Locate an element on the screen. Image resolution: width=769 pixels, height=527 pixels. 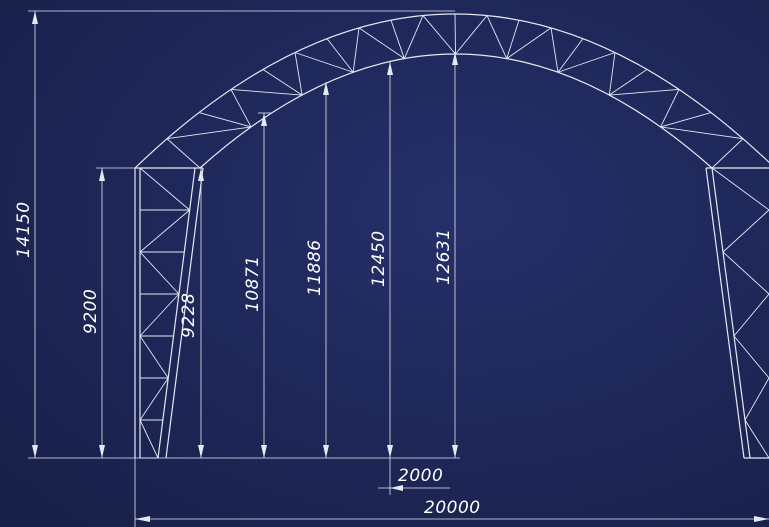
total-span-label: 20000 is located at coordinates (452, 508).